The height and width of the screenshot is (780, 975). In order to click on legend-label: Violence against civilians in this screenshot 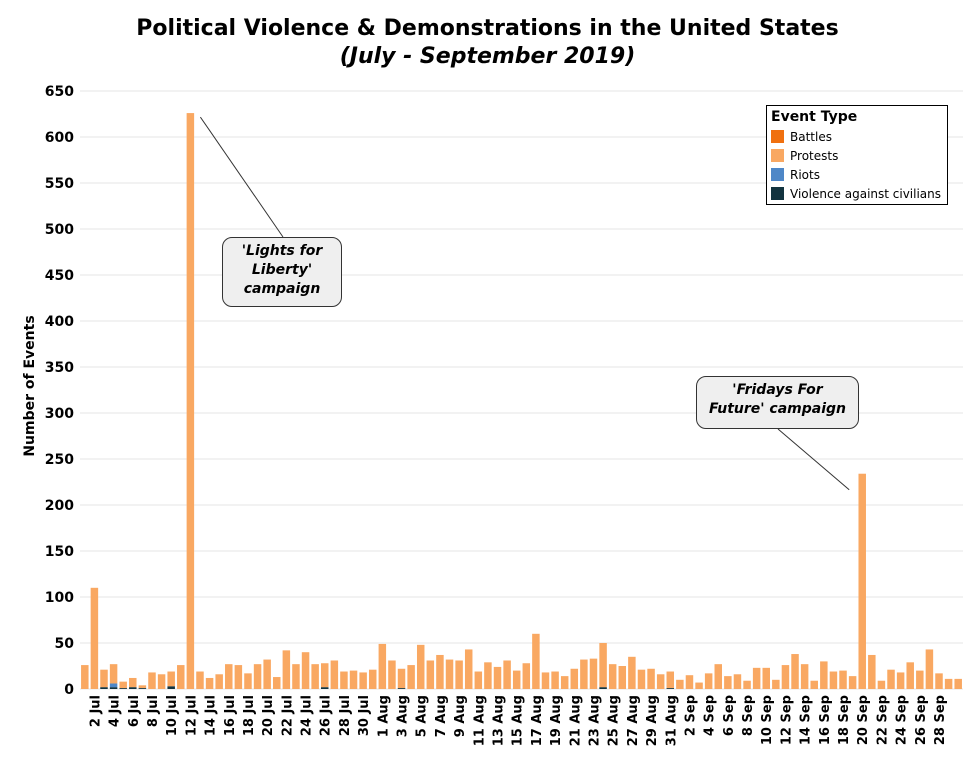, I will do `click(866, 193)`.